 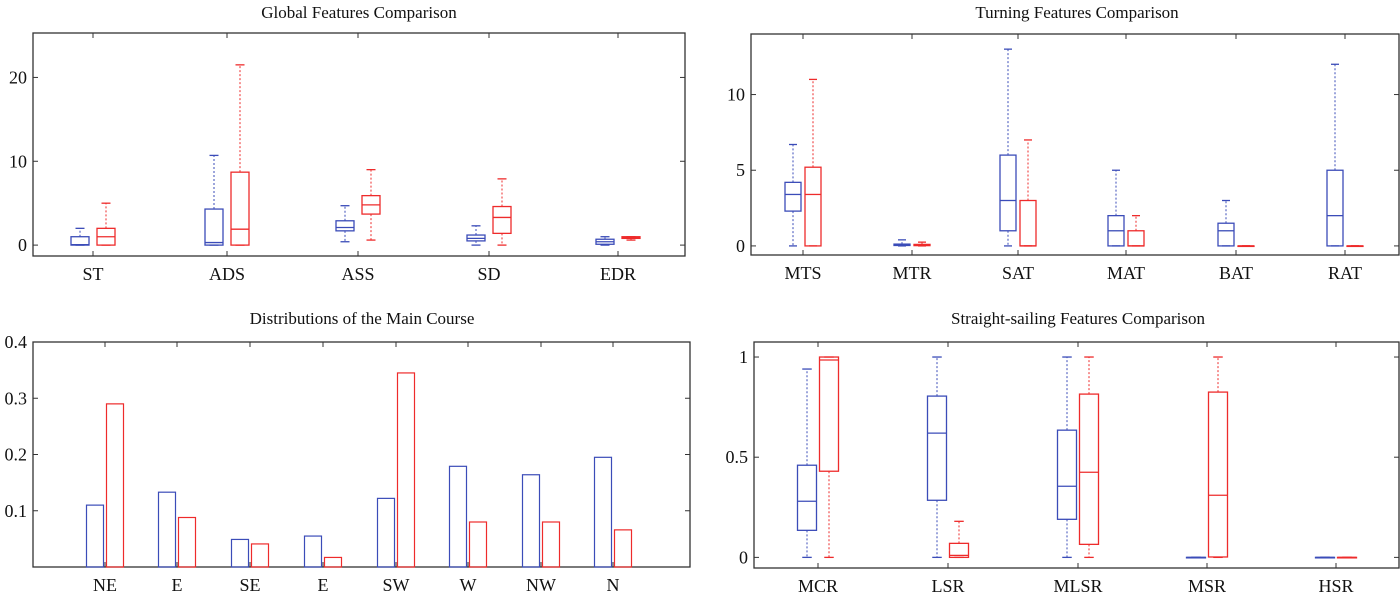 I want to click on box-mat-series1, so click(x=1116, y=208).